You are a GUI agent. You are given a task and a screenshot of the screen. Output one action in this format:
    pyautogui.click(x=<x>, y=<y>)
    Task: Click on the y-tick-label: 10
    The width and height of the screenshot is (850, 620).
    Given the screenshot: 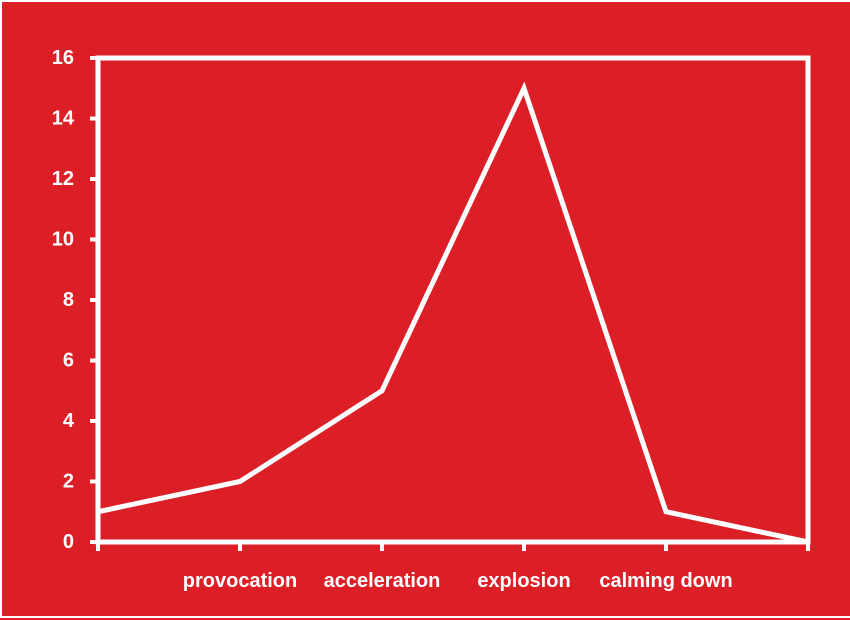 What is the action you would take?
    pyautogui.click(x=63, y=240)
    